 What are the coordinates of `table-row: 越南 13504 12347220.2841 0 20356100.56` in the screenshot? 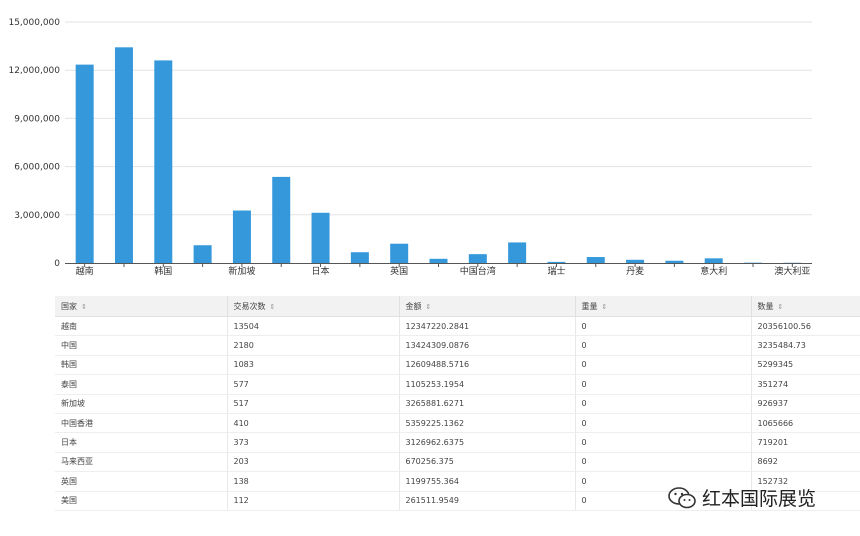 It's located at (457, 326).